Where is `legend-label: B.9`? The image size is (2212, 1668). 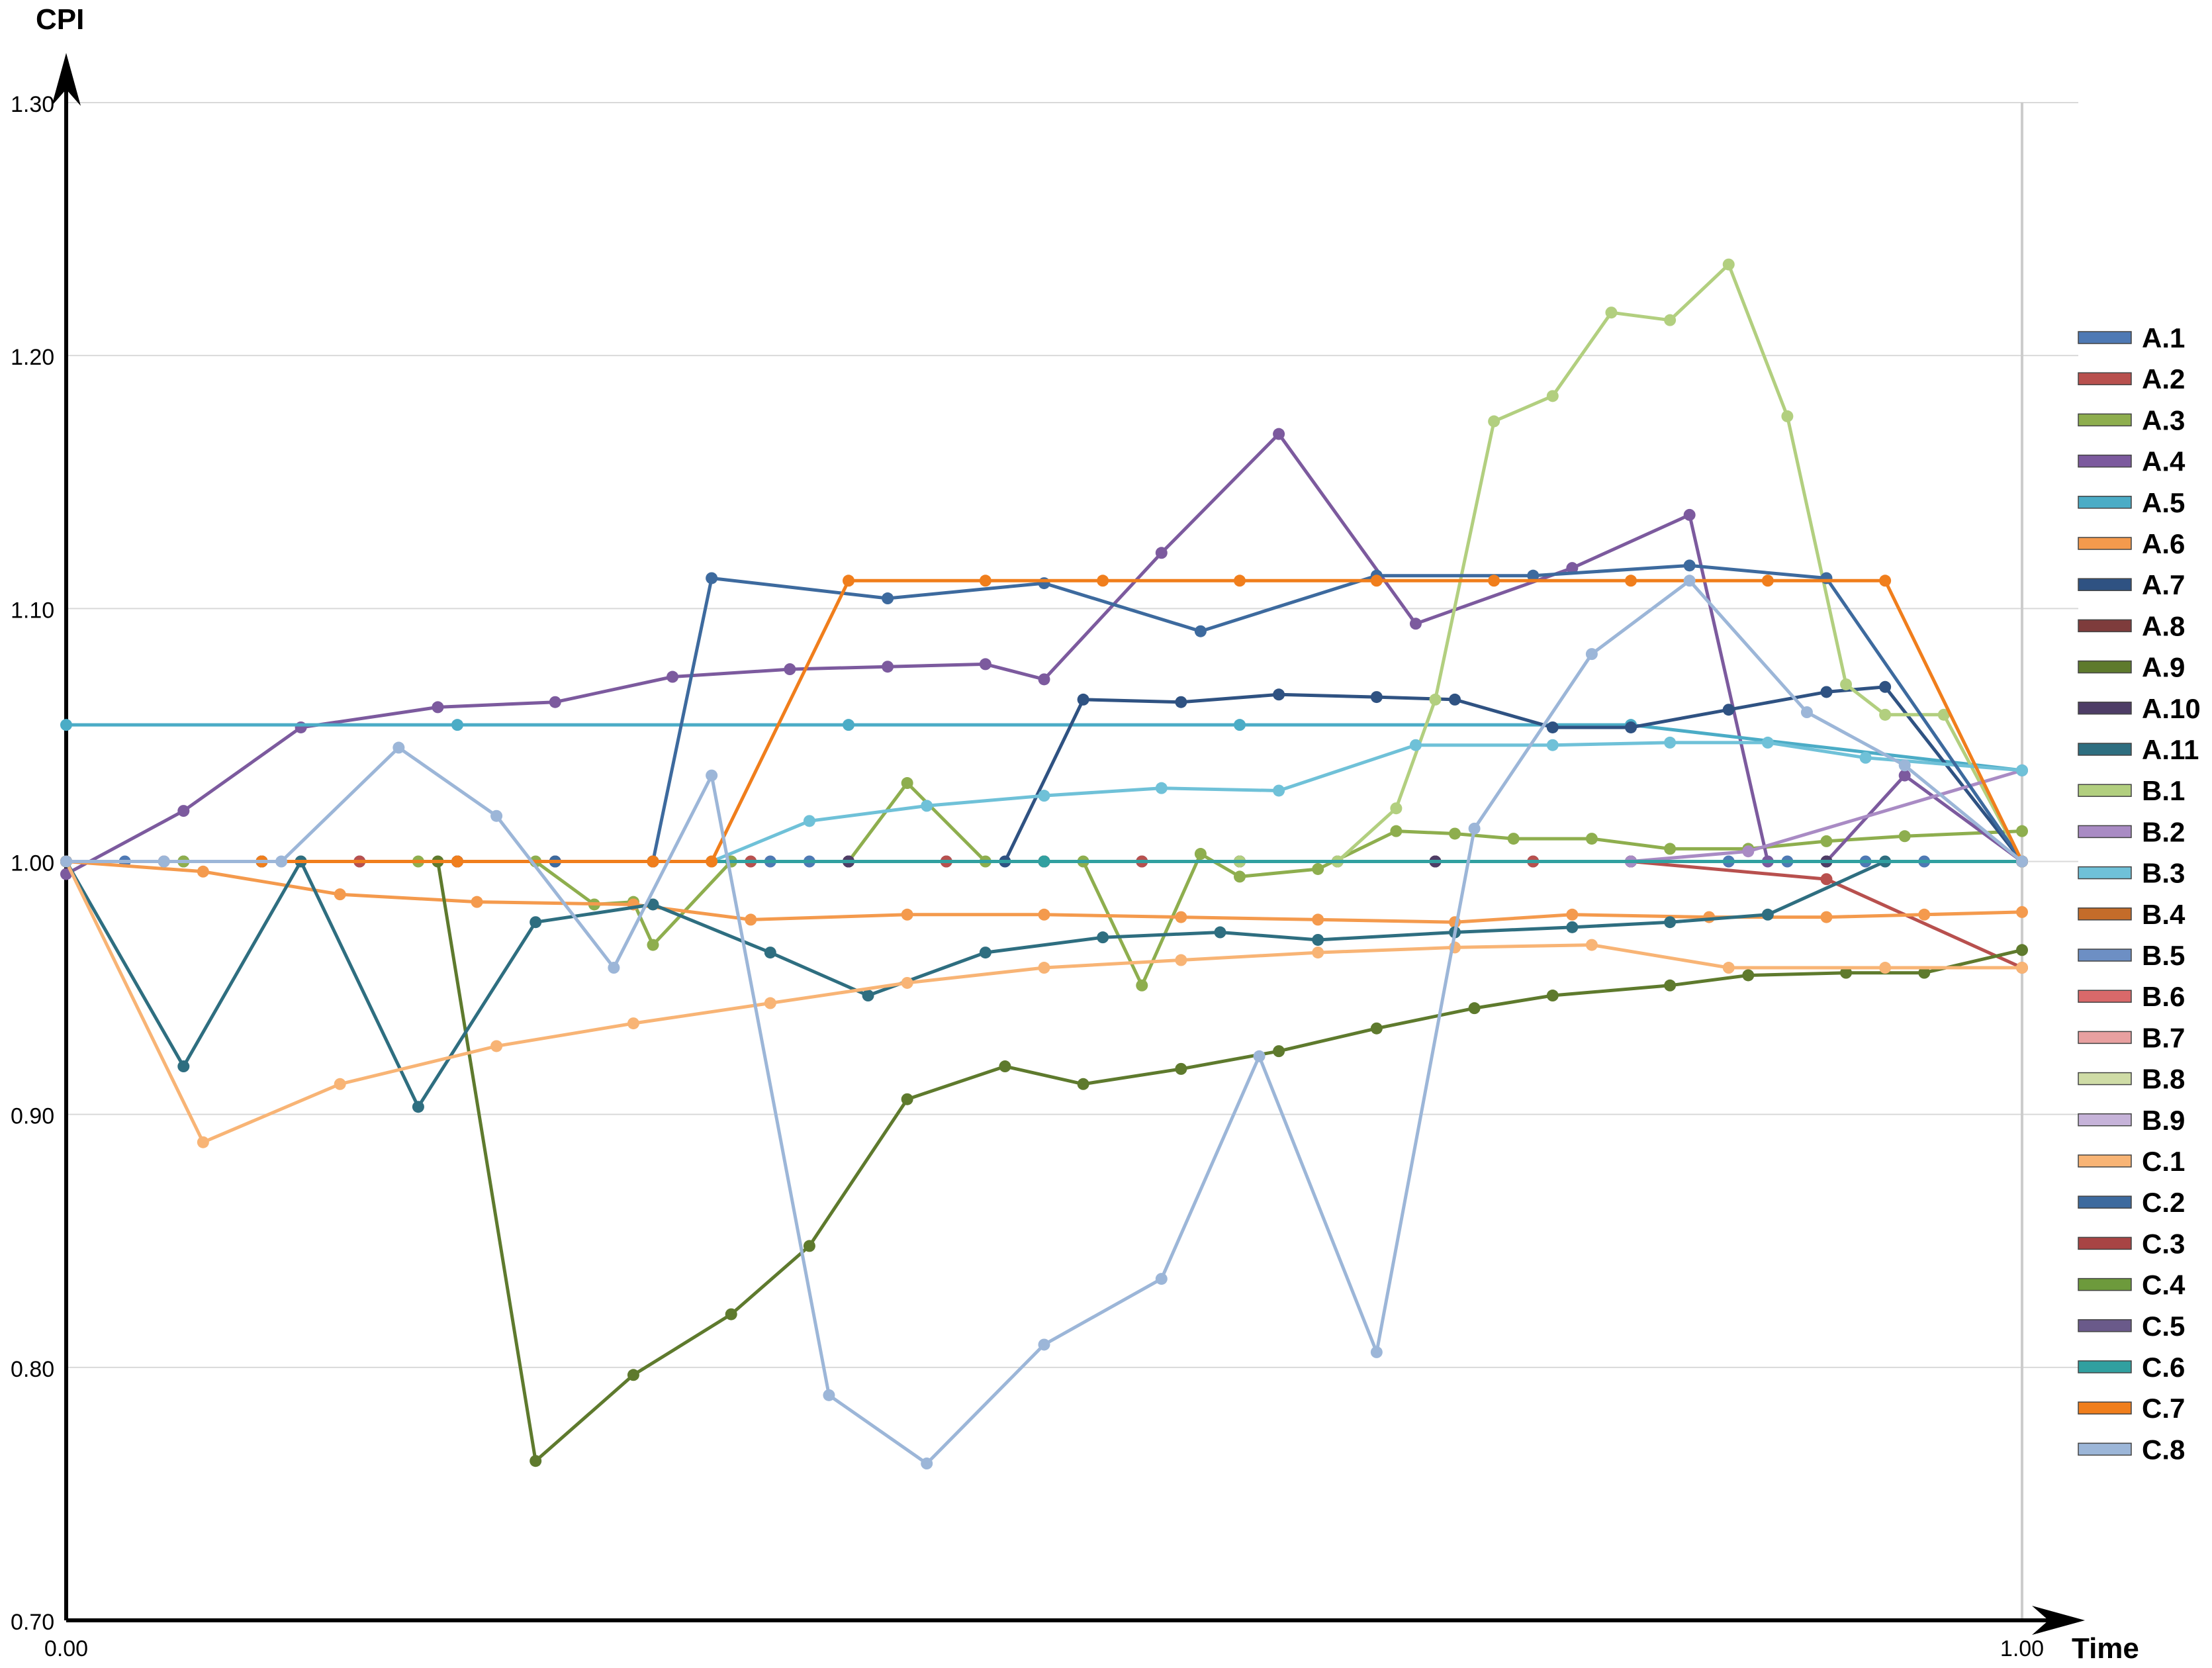
legend-label: B.9 is located at coordinates (2163, 1120).